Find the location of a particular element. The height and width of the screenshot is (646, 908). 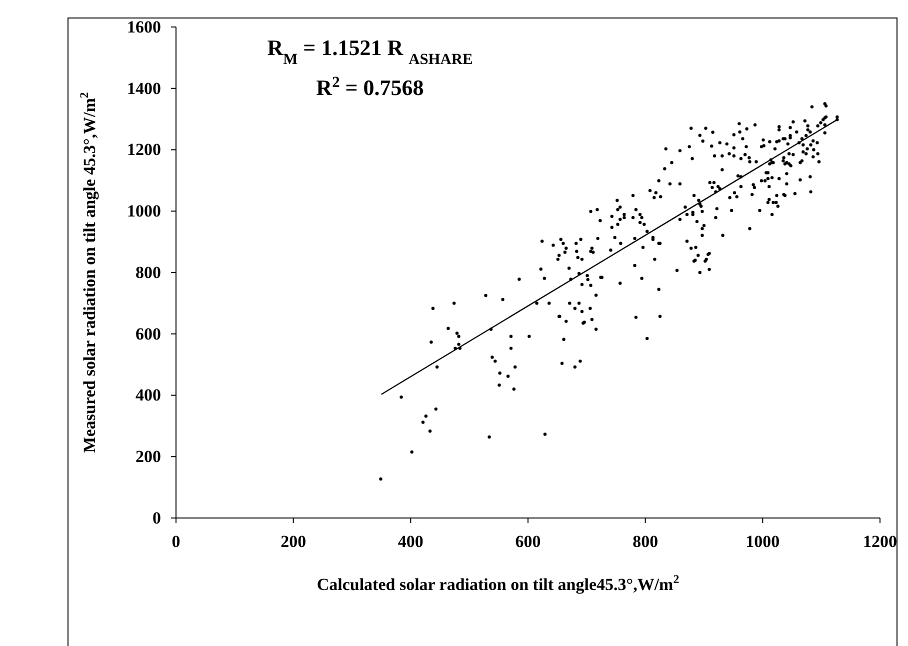

x-tick-label: 800 is located at coordinates (645, 542).